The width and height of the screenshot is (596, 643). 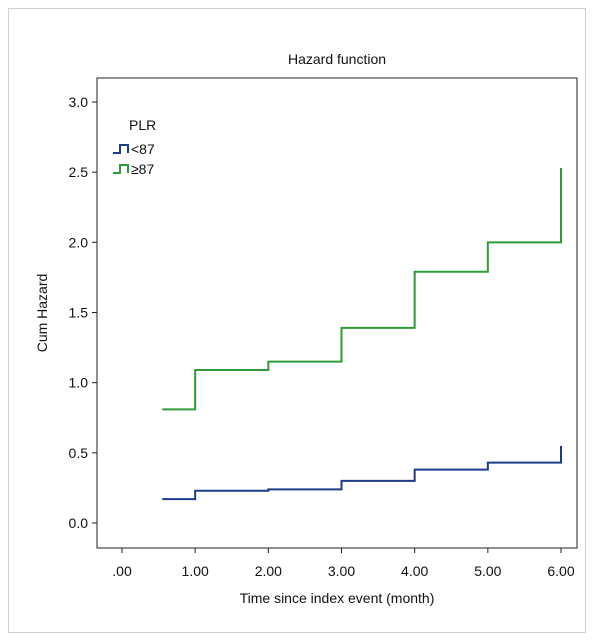 I want to click on y-tick-label: 0.0, so click(x=79, y=523).